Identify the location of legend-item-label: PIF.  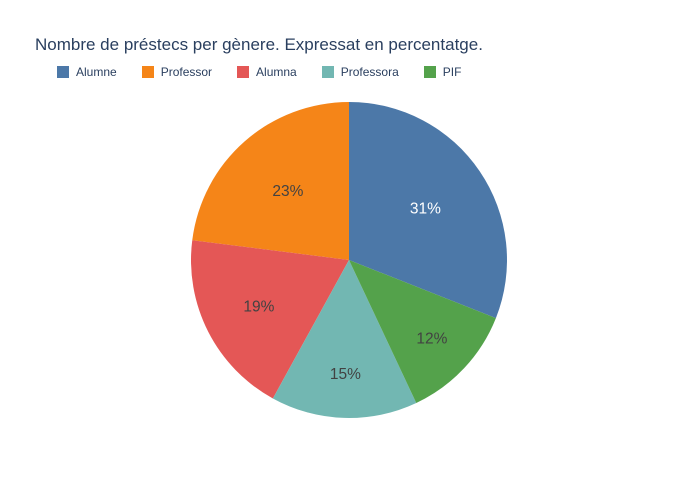
(452, 72).